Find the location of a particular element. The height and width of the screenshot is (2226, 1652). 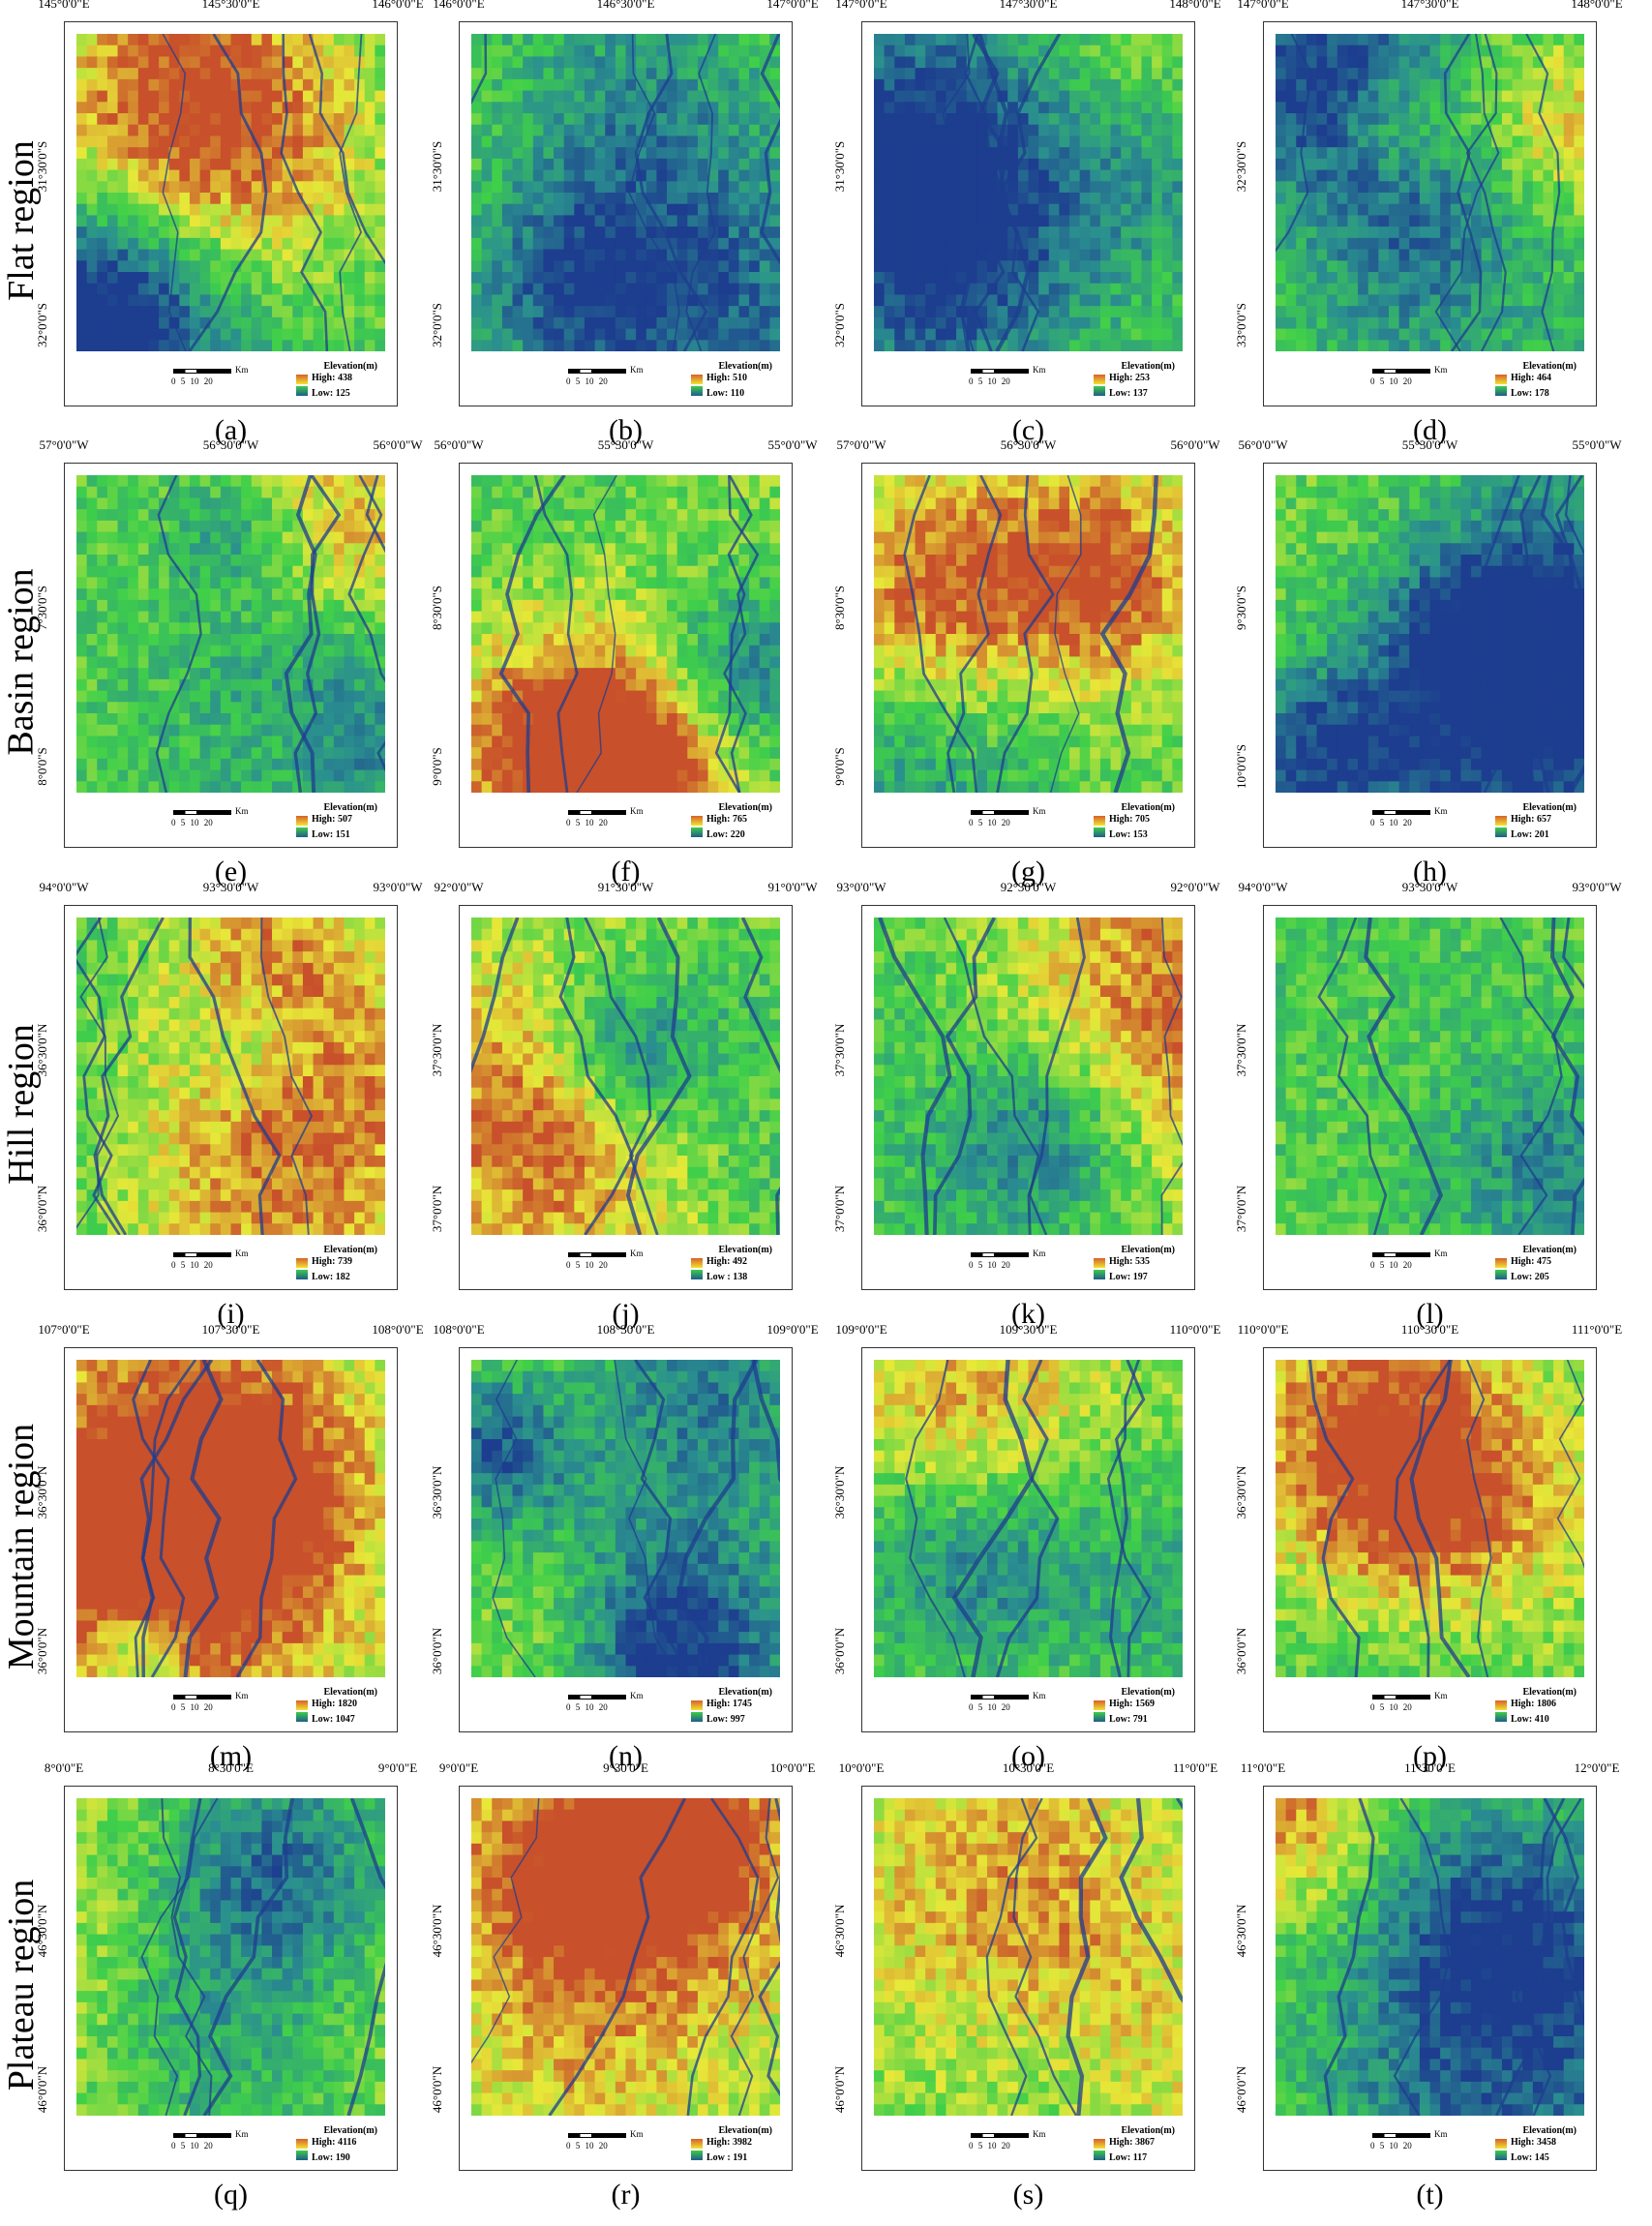

row-label: Basin region is located at coordinates (21, 662).